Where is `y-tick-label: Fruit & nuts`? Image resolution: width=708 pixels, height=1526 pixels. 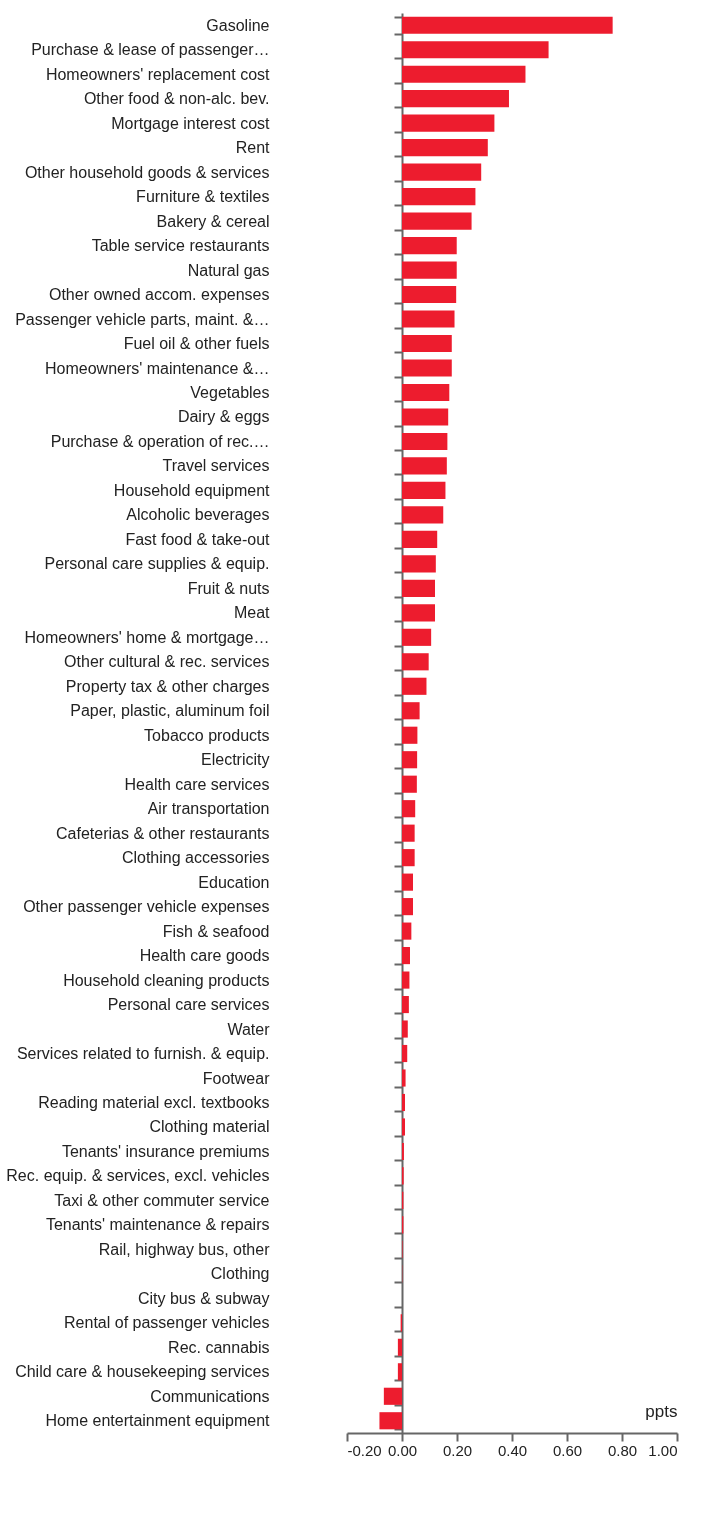
y-tick-label: Fruit & nuts is located at coordinates (228, 588).